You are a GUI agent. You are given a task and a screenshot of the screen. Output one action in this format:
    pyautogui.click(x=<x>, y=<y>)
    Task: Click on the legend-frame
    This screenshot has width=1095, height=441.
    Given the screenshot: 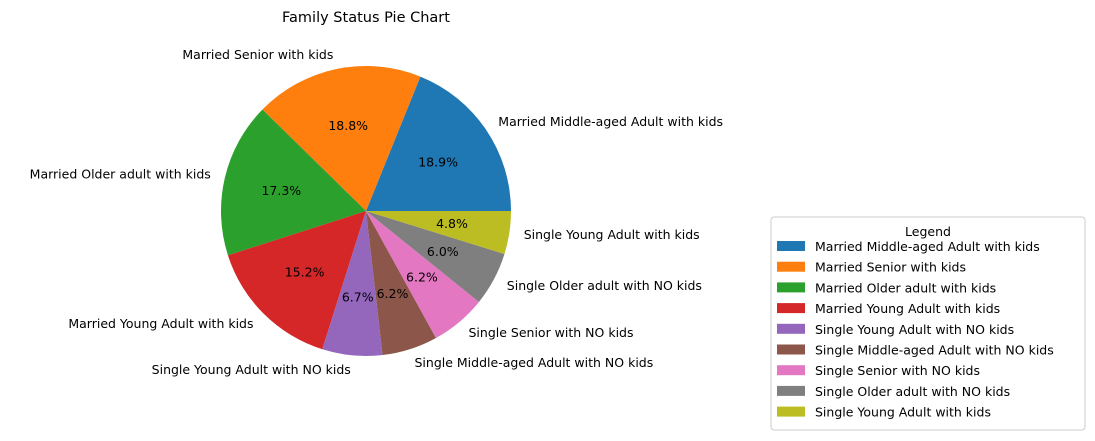 What is the action you would take?
    pyautogui.click(x=928, y=323)
    